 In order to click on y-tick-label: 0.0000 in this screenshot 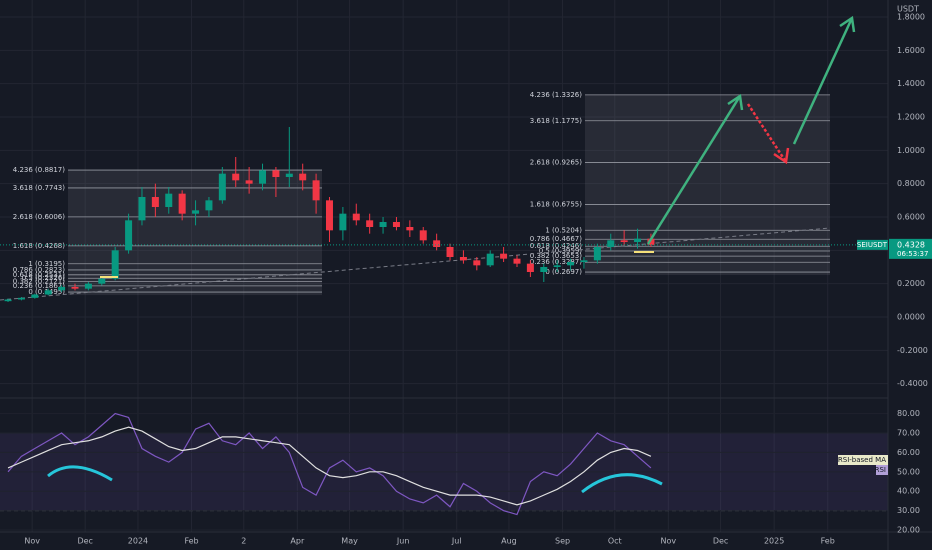, I will do `click(911, 317)`.